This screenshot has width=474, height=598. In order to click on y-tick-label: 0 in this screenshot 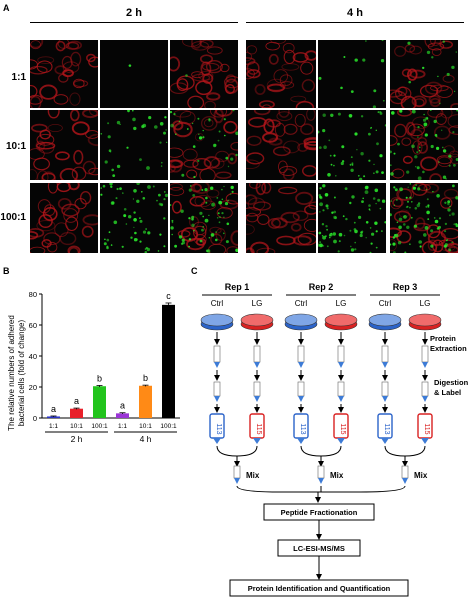, I will do `click(35, 418)`.